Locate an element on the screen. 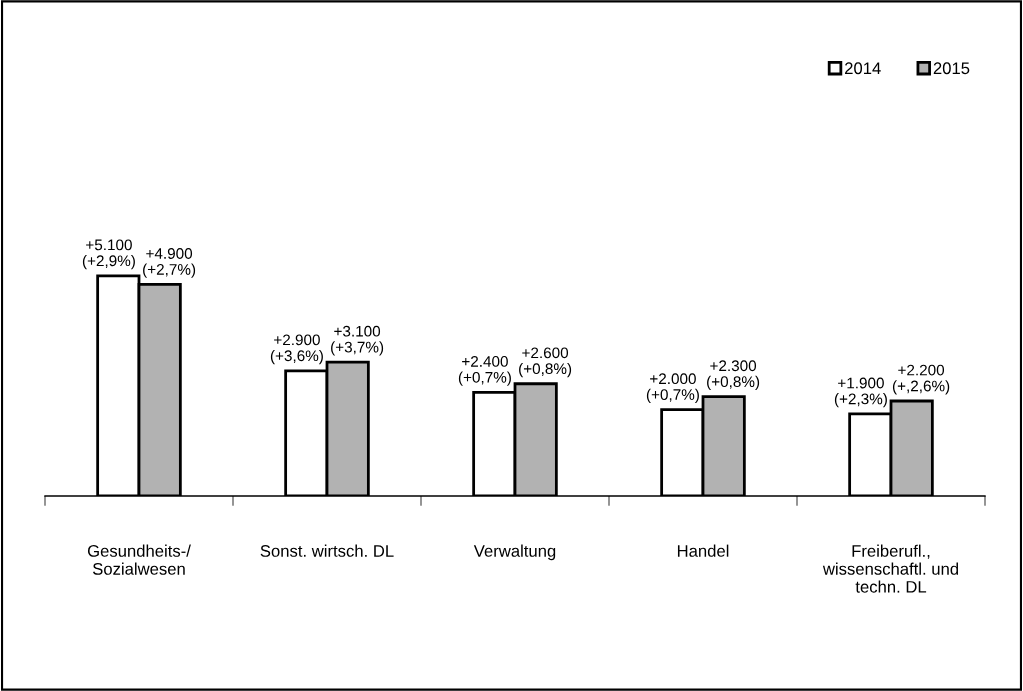 The height and width of the screenshot is (691, 1023). data-label: +2.300 (+0,8%) is located at coordinates (733, 375).